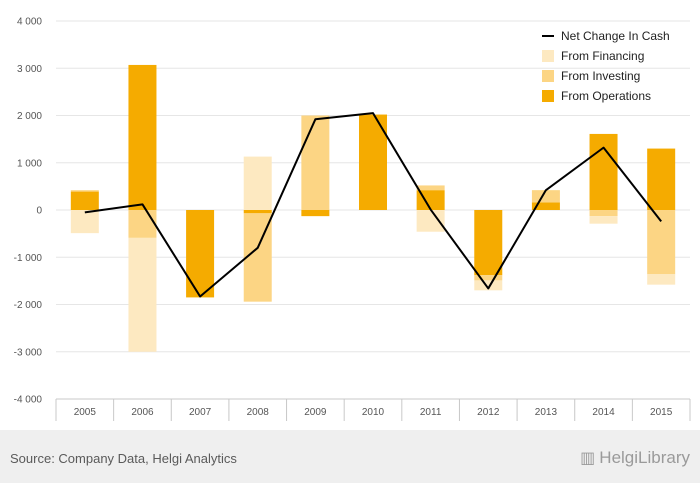  I want to click on x-tick-label: 2009, so click(315, 412).